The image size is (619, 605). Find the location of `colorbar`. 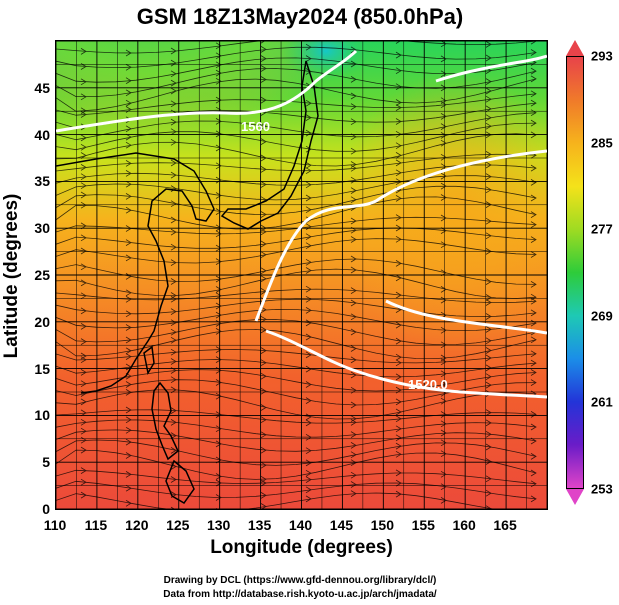

colorbar is located at coordinates (575, 272).